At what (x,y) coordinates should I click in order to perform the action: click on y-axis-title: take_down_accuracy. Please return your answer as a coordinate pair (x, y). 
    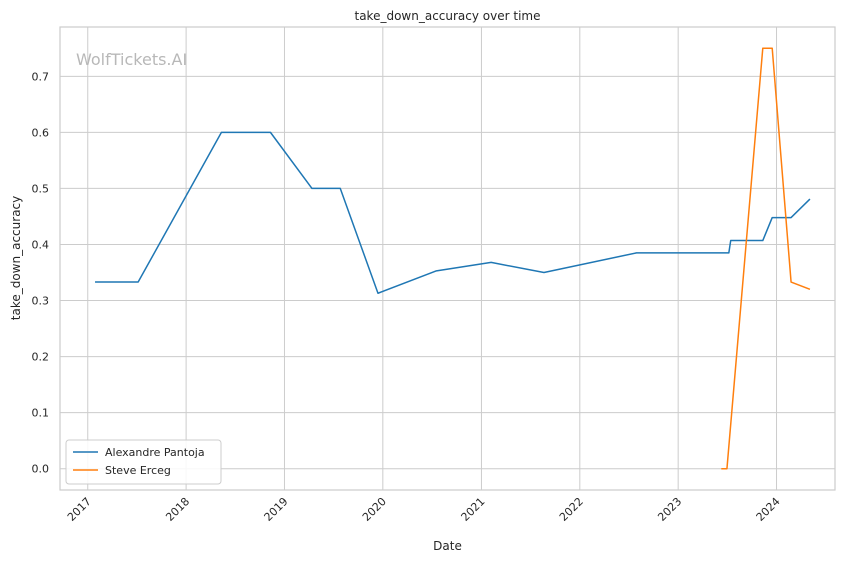
    Looking at the image, I should click on (16, 258).